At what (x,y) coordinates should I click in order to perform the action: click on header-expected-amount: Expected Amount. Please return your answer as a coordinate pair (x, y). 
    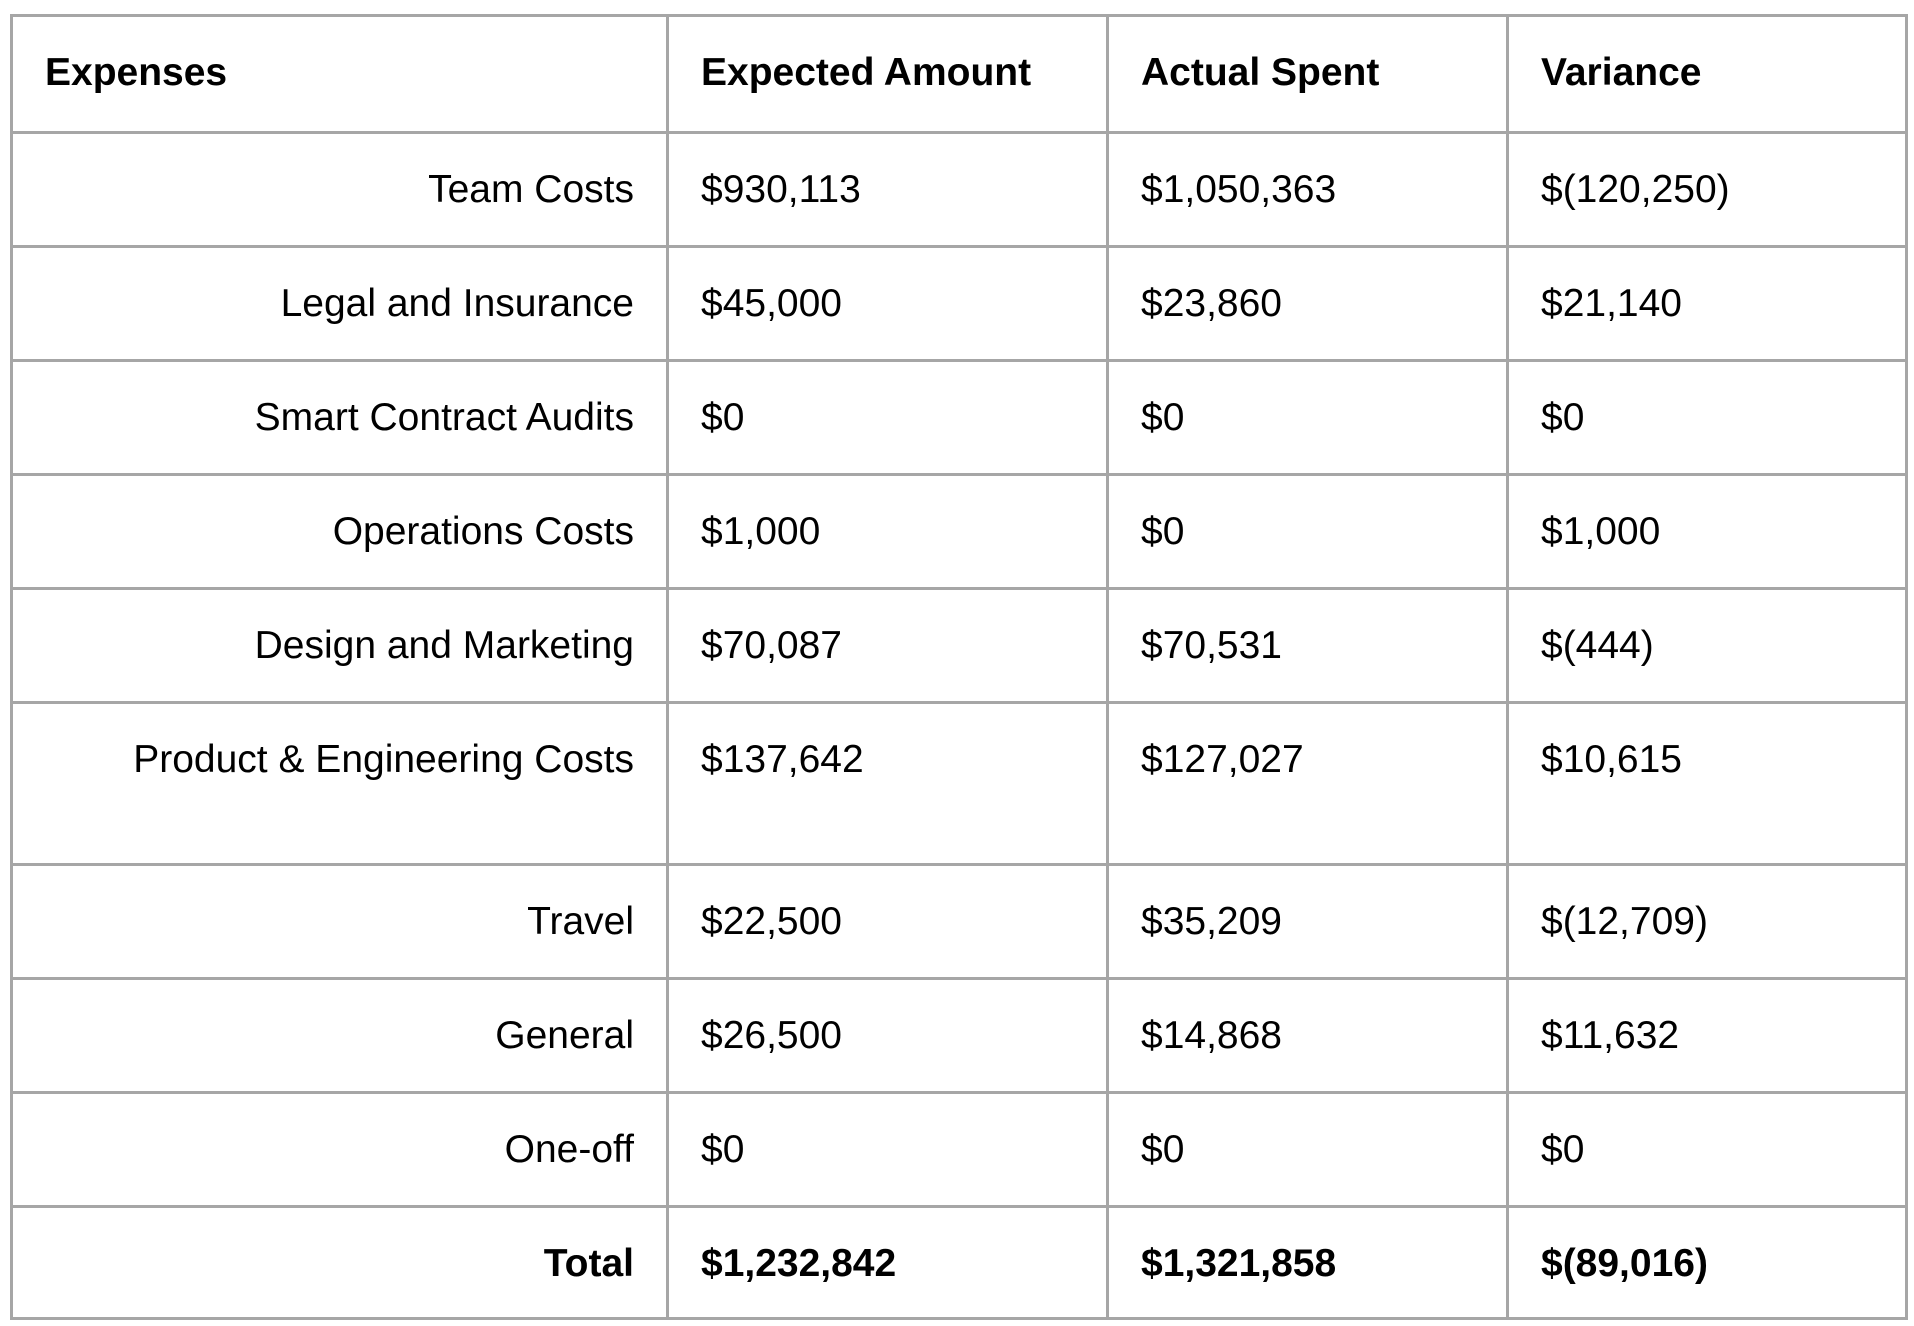
    Looking at the image, I should click on (887, 74).